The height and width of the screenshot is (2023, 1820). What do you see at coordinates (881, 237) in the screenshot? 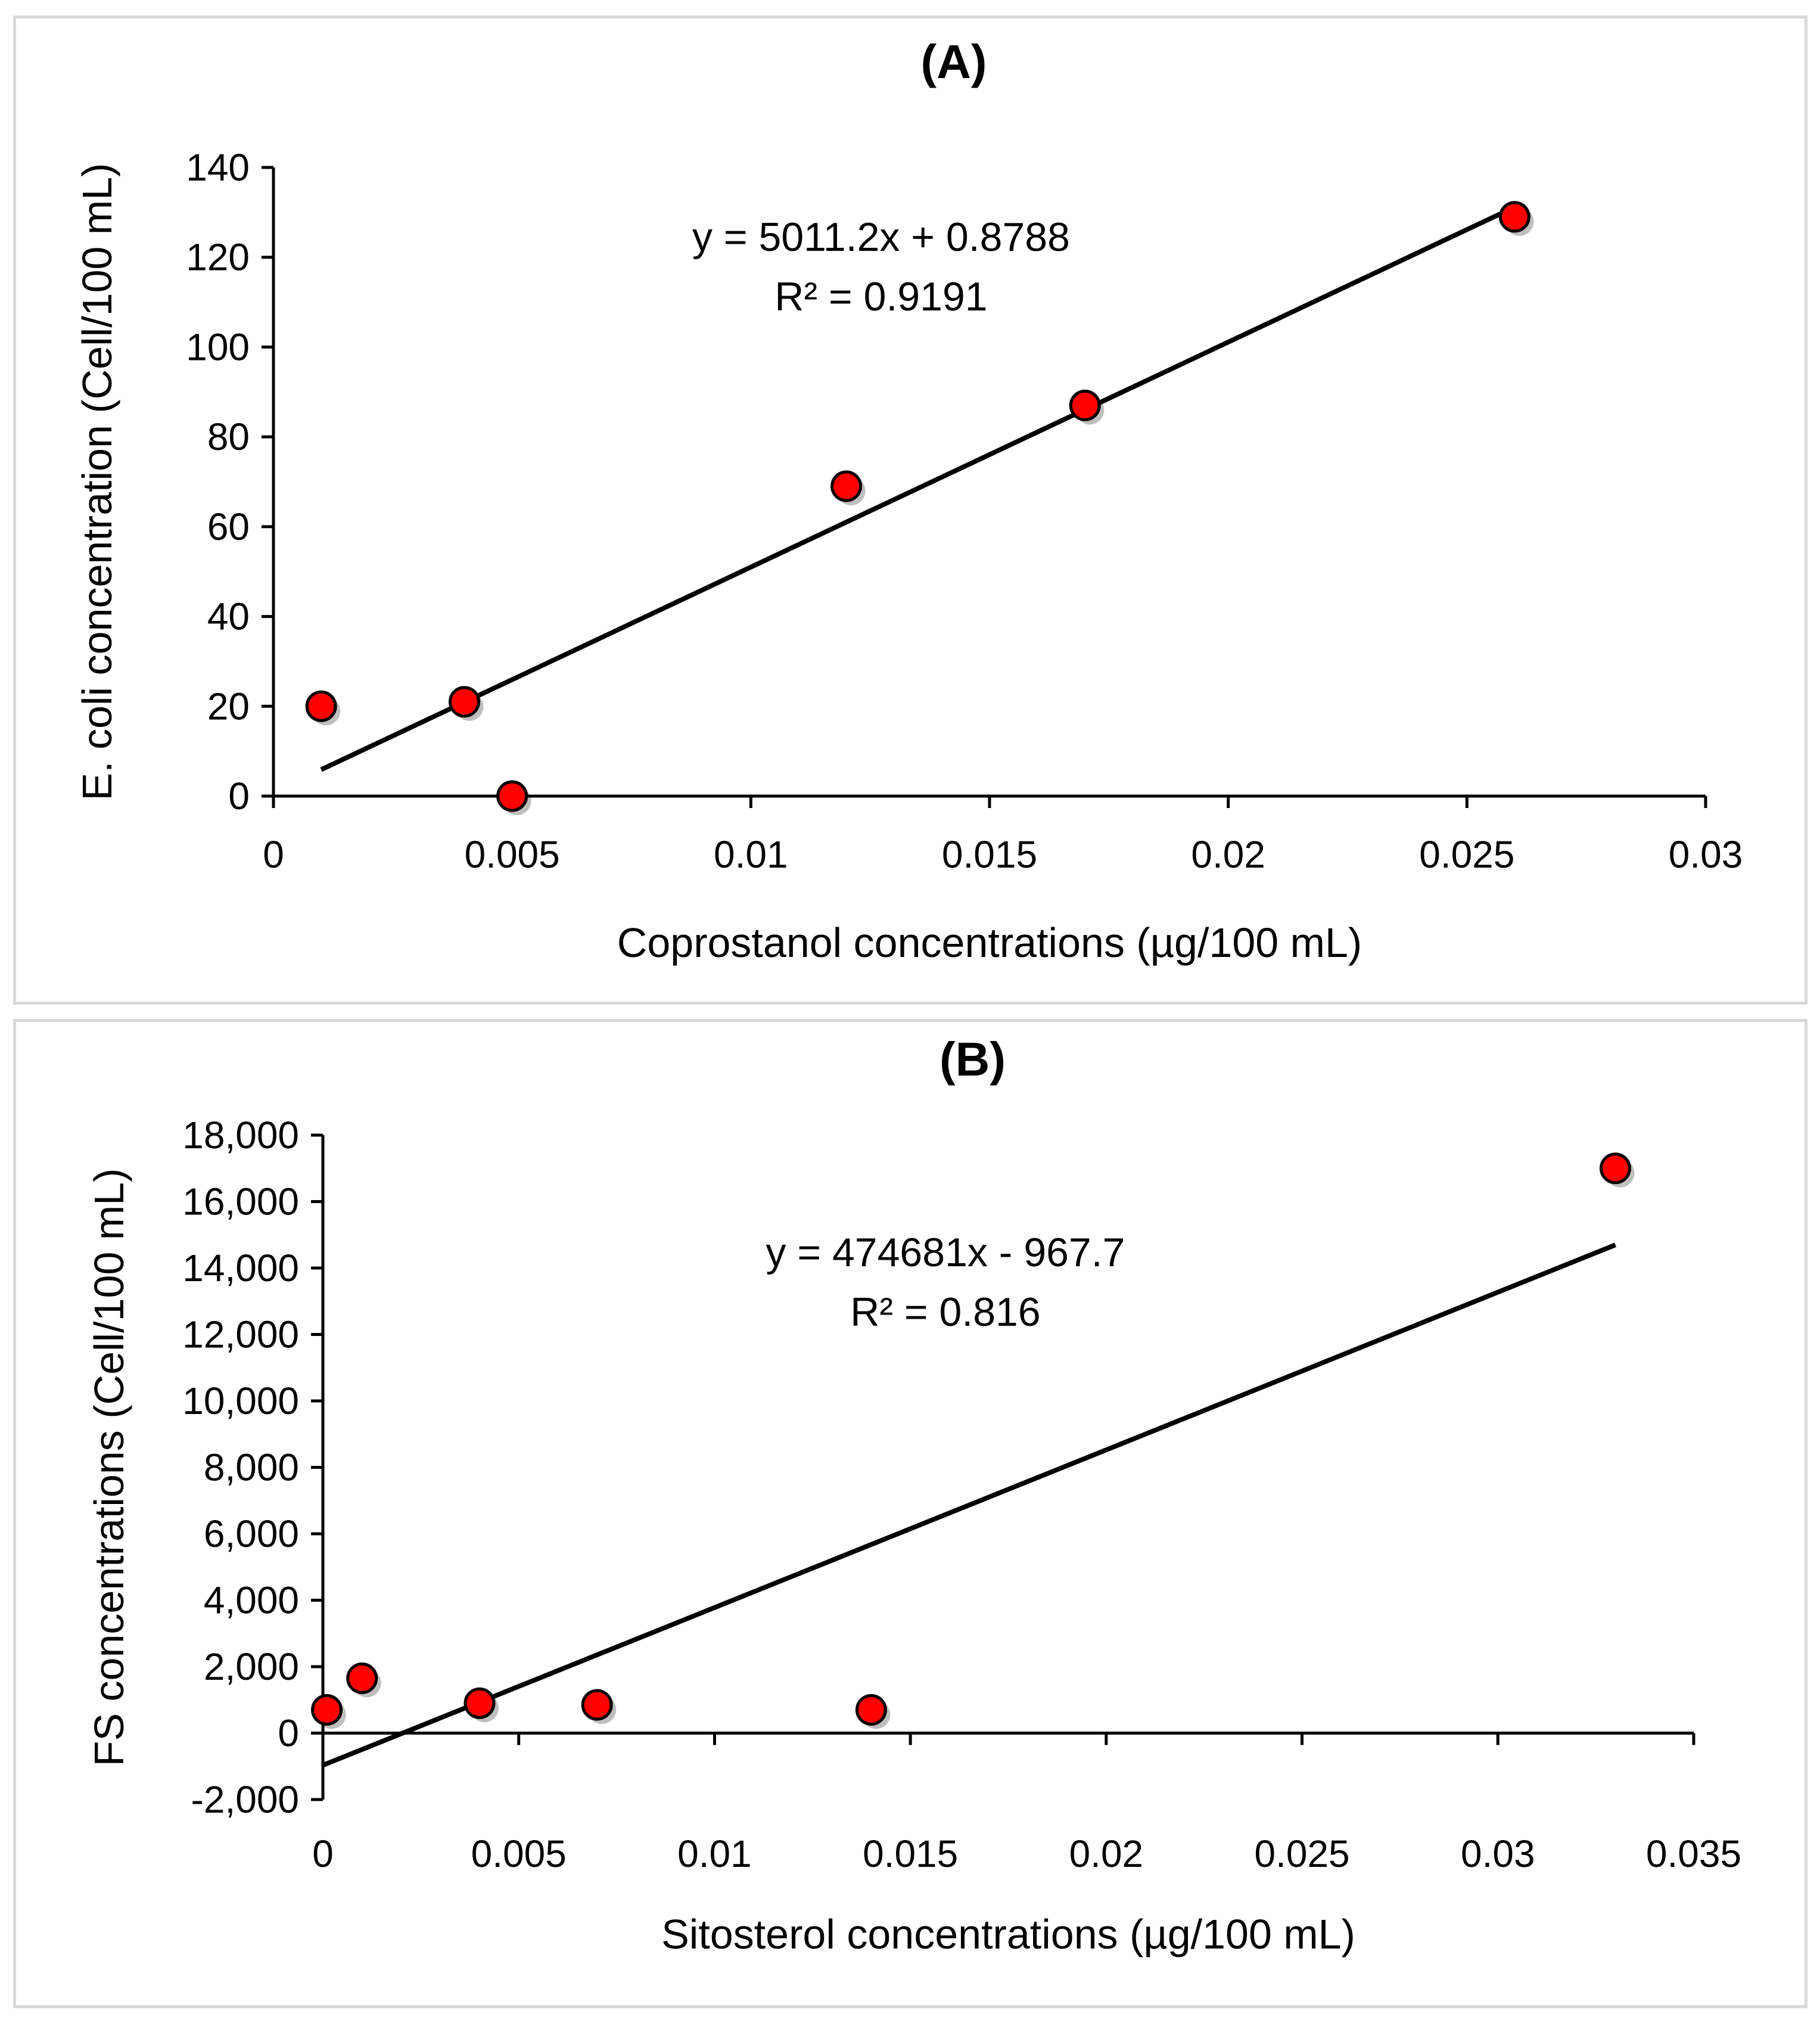
I see `trendline-equation: y = 5011.2x + 0.8788` at bounding box center [881, 237].